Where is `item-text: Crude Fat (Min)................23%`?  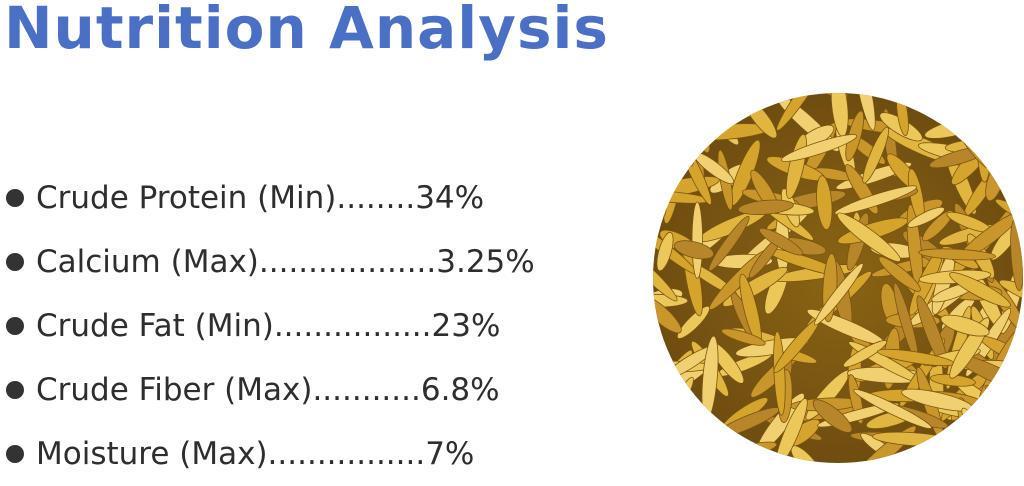
item-text: Crude Fat (Min)................23% is located at coordinates (268, 326).